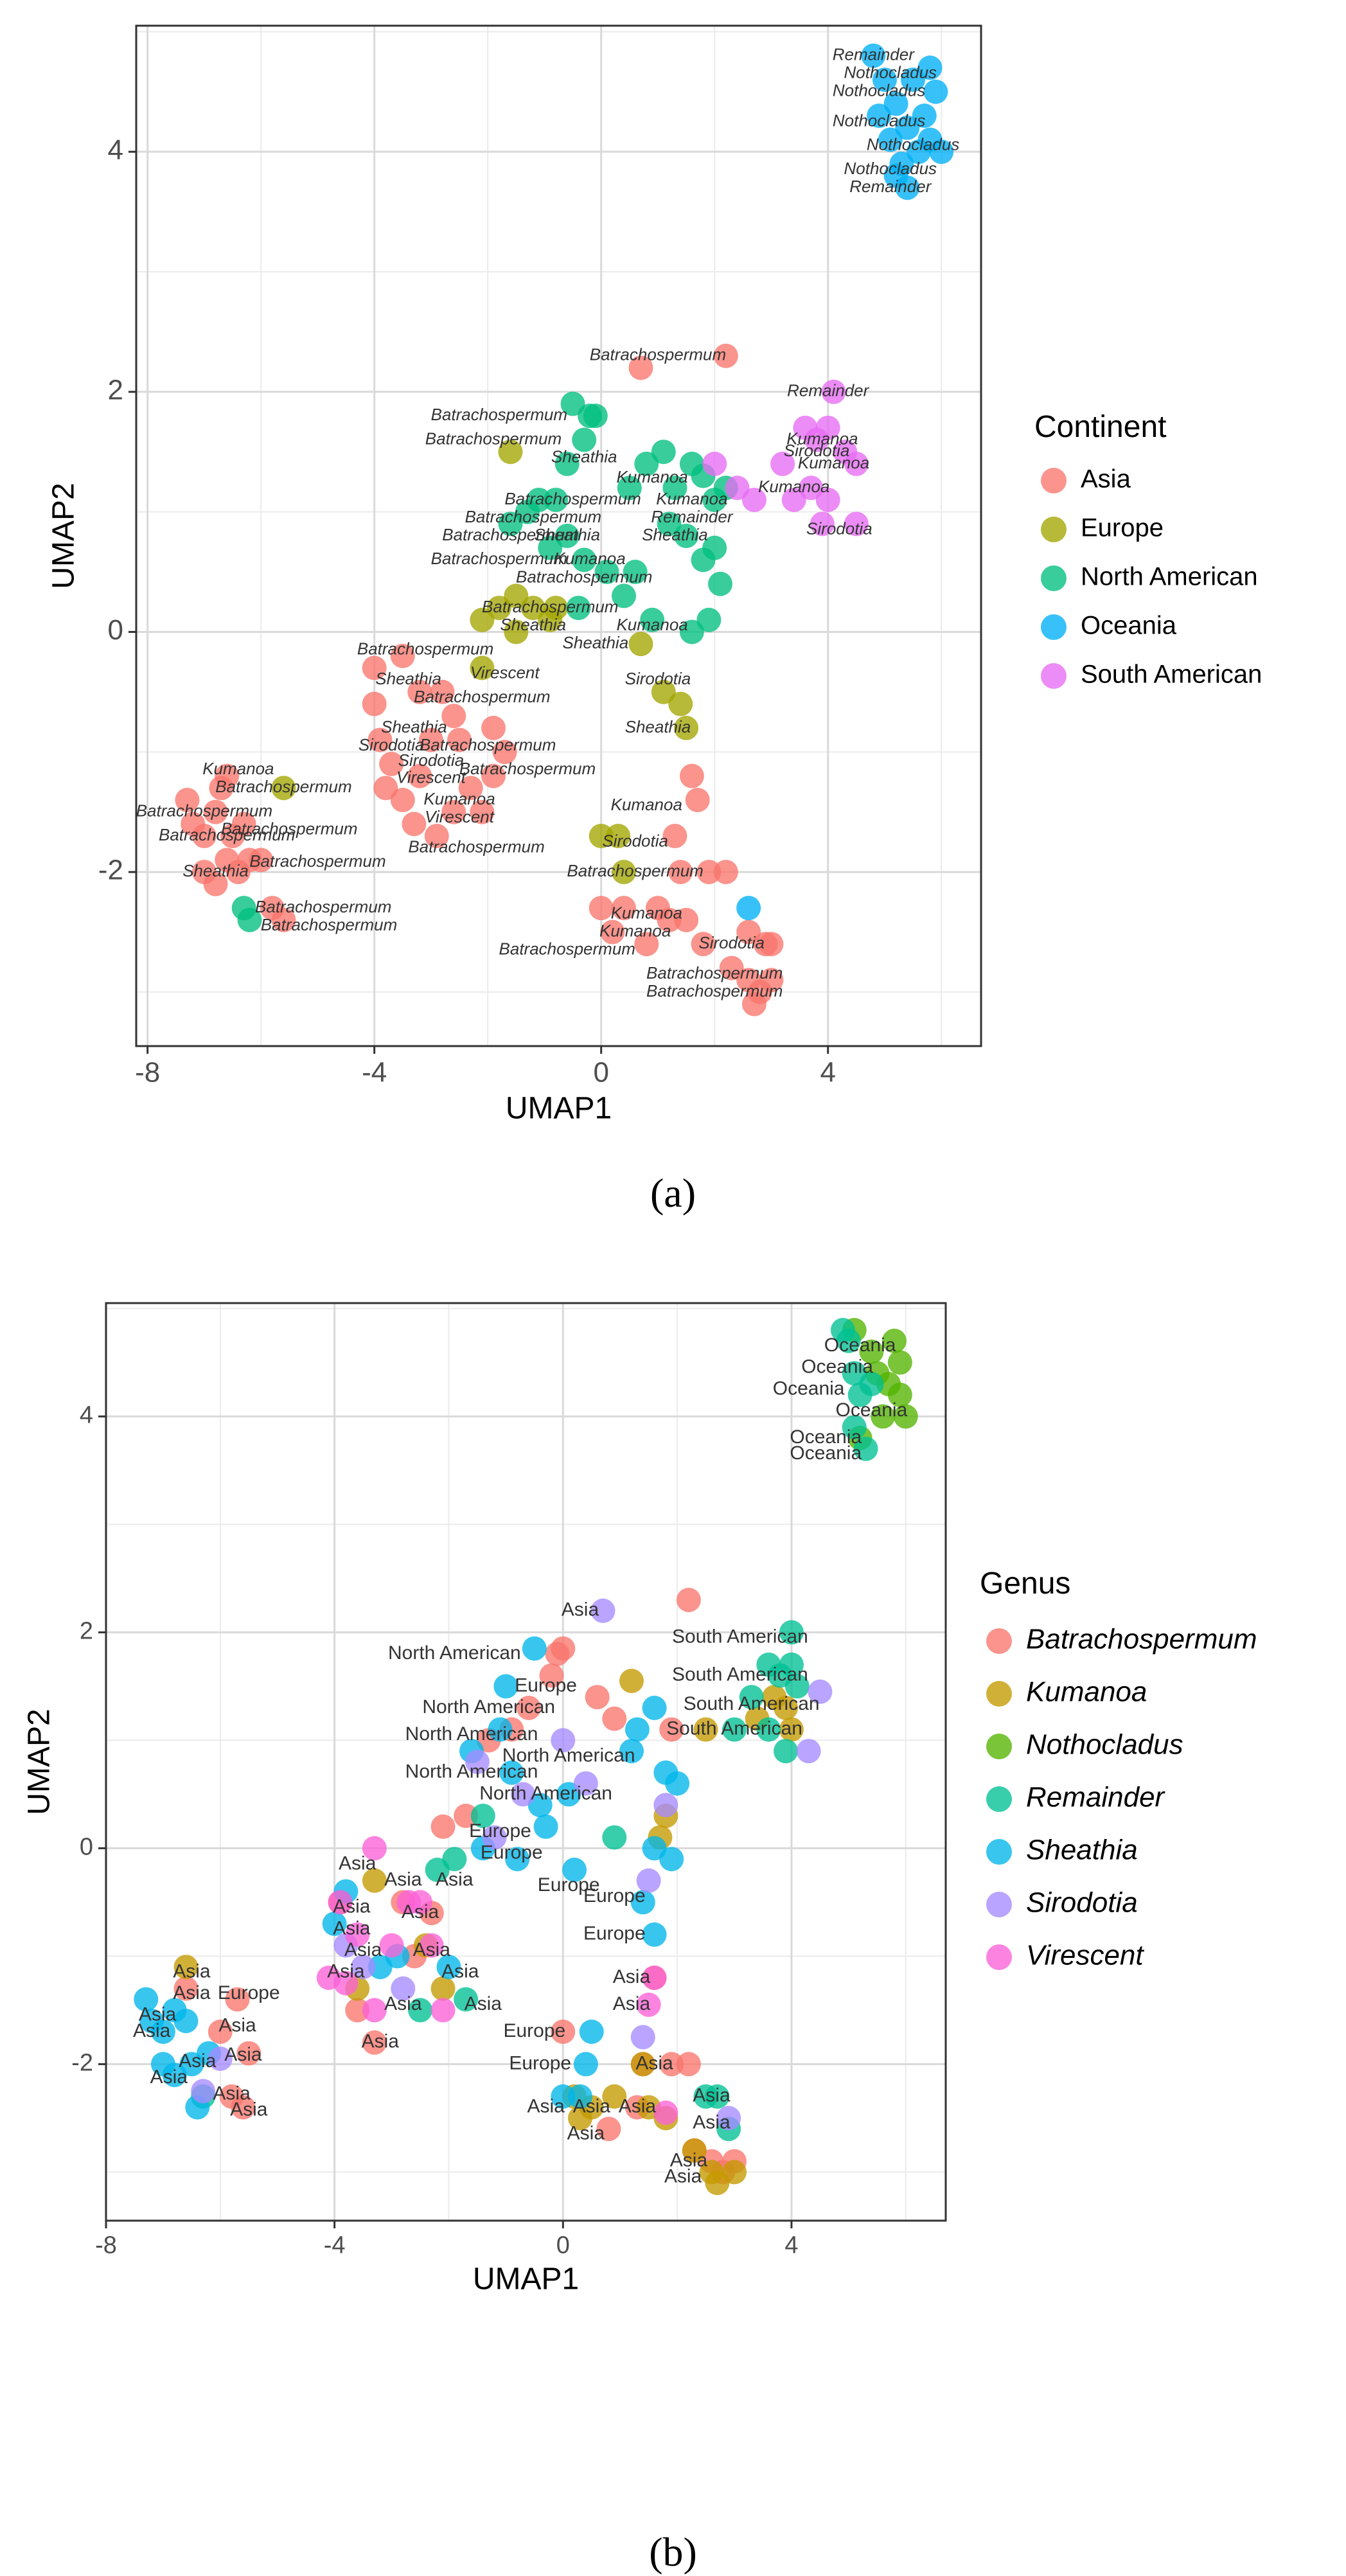 Image resolution: width=1346 pixels, height=2576 pixels. What do you see at coordinates (559, 1108) in the screenshot?
I see `x-axis-title: UMAP1` at bounding box center [559, 1108].